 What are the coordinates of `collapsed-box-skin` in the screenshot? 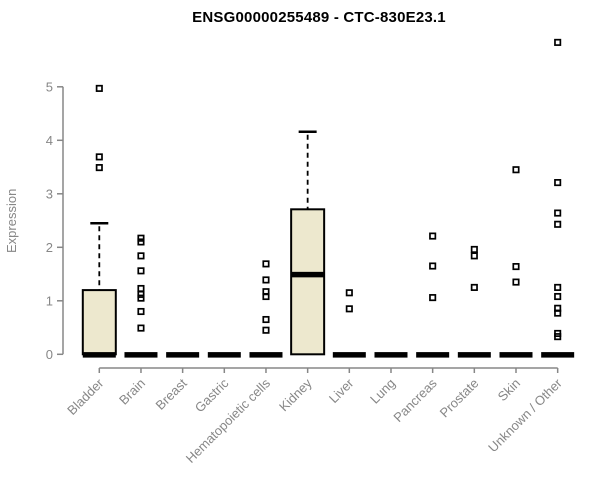 It's located at (516, 355).